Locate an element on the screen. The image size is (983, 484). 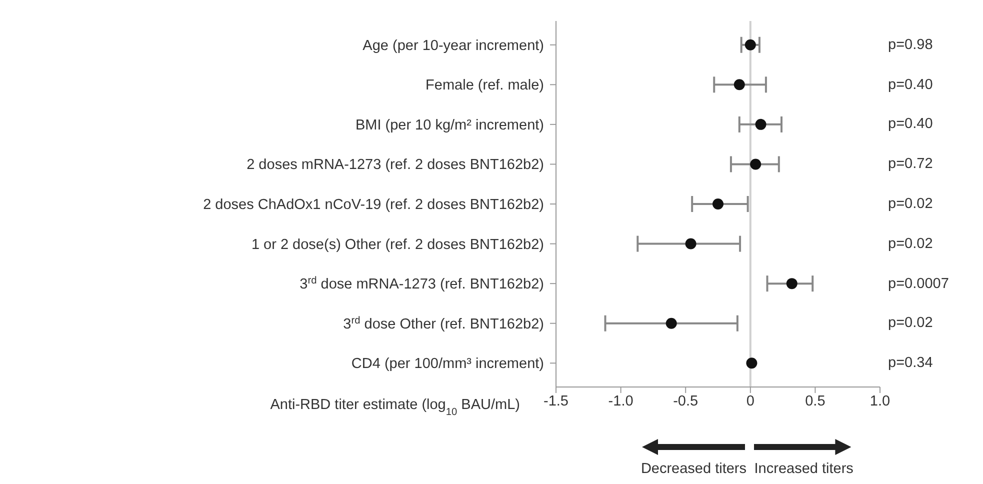
text: p=0.34 is located at coordinates (910, 363).